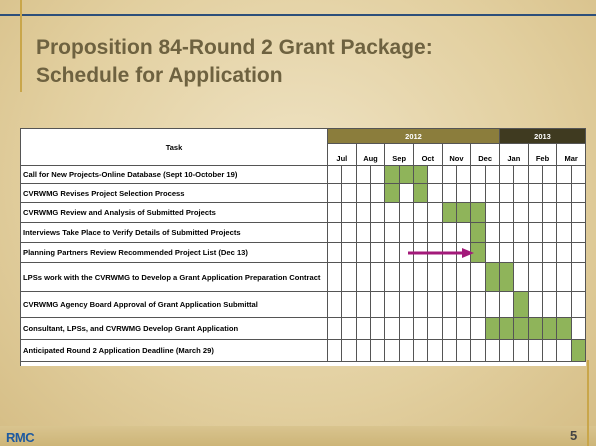 The width and height of the screenshot is (596, 446). What do you see at coordinates (571, 155) in the screenshot?
I see `month-header: Mar` at bounding box center [571, 155].